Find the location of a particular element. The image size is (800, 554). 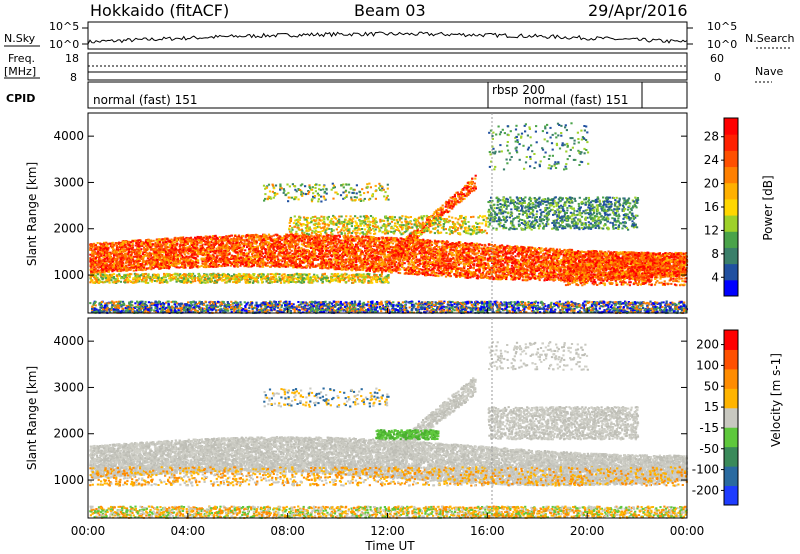

nsky-right-tick-top: 10^5 is located at coordinates (722, 26).